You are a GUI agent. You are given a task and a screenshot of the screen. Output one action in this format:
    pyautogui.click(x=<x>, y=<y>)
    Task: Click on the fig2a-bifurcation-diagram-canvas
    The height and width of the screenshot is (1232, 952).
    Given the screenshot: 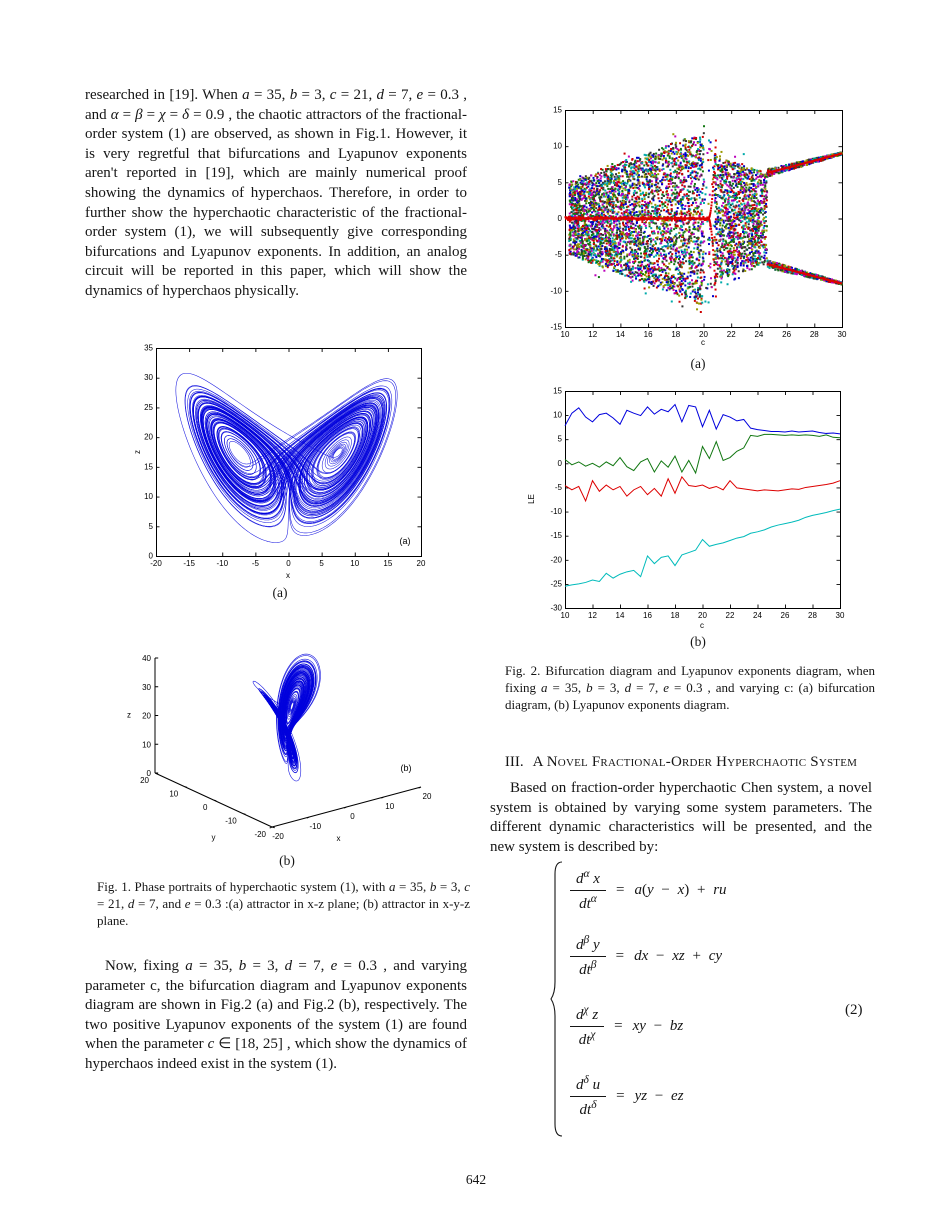 What is the action you would take?
    pyautogui.click(x=685, y=226)
    